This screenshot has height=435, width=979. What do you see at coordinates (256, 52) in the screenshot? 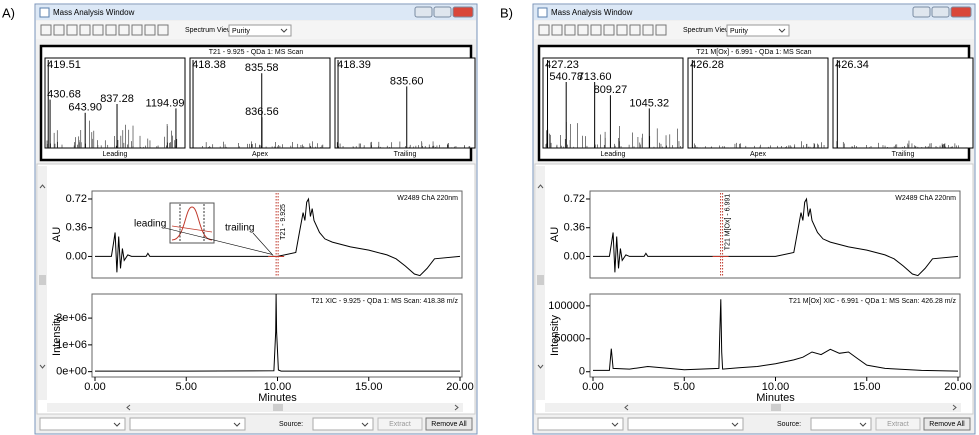
I see `spectrum-title: T21 - 9.925 - QDa 1: MS Scan` at bounding box center [256, 52].